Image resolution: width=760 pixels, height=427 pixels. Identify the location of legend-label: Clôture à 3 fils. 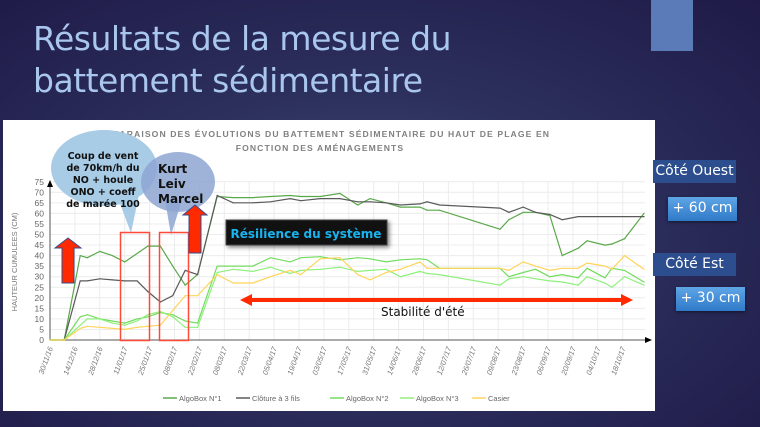
(276, 398).